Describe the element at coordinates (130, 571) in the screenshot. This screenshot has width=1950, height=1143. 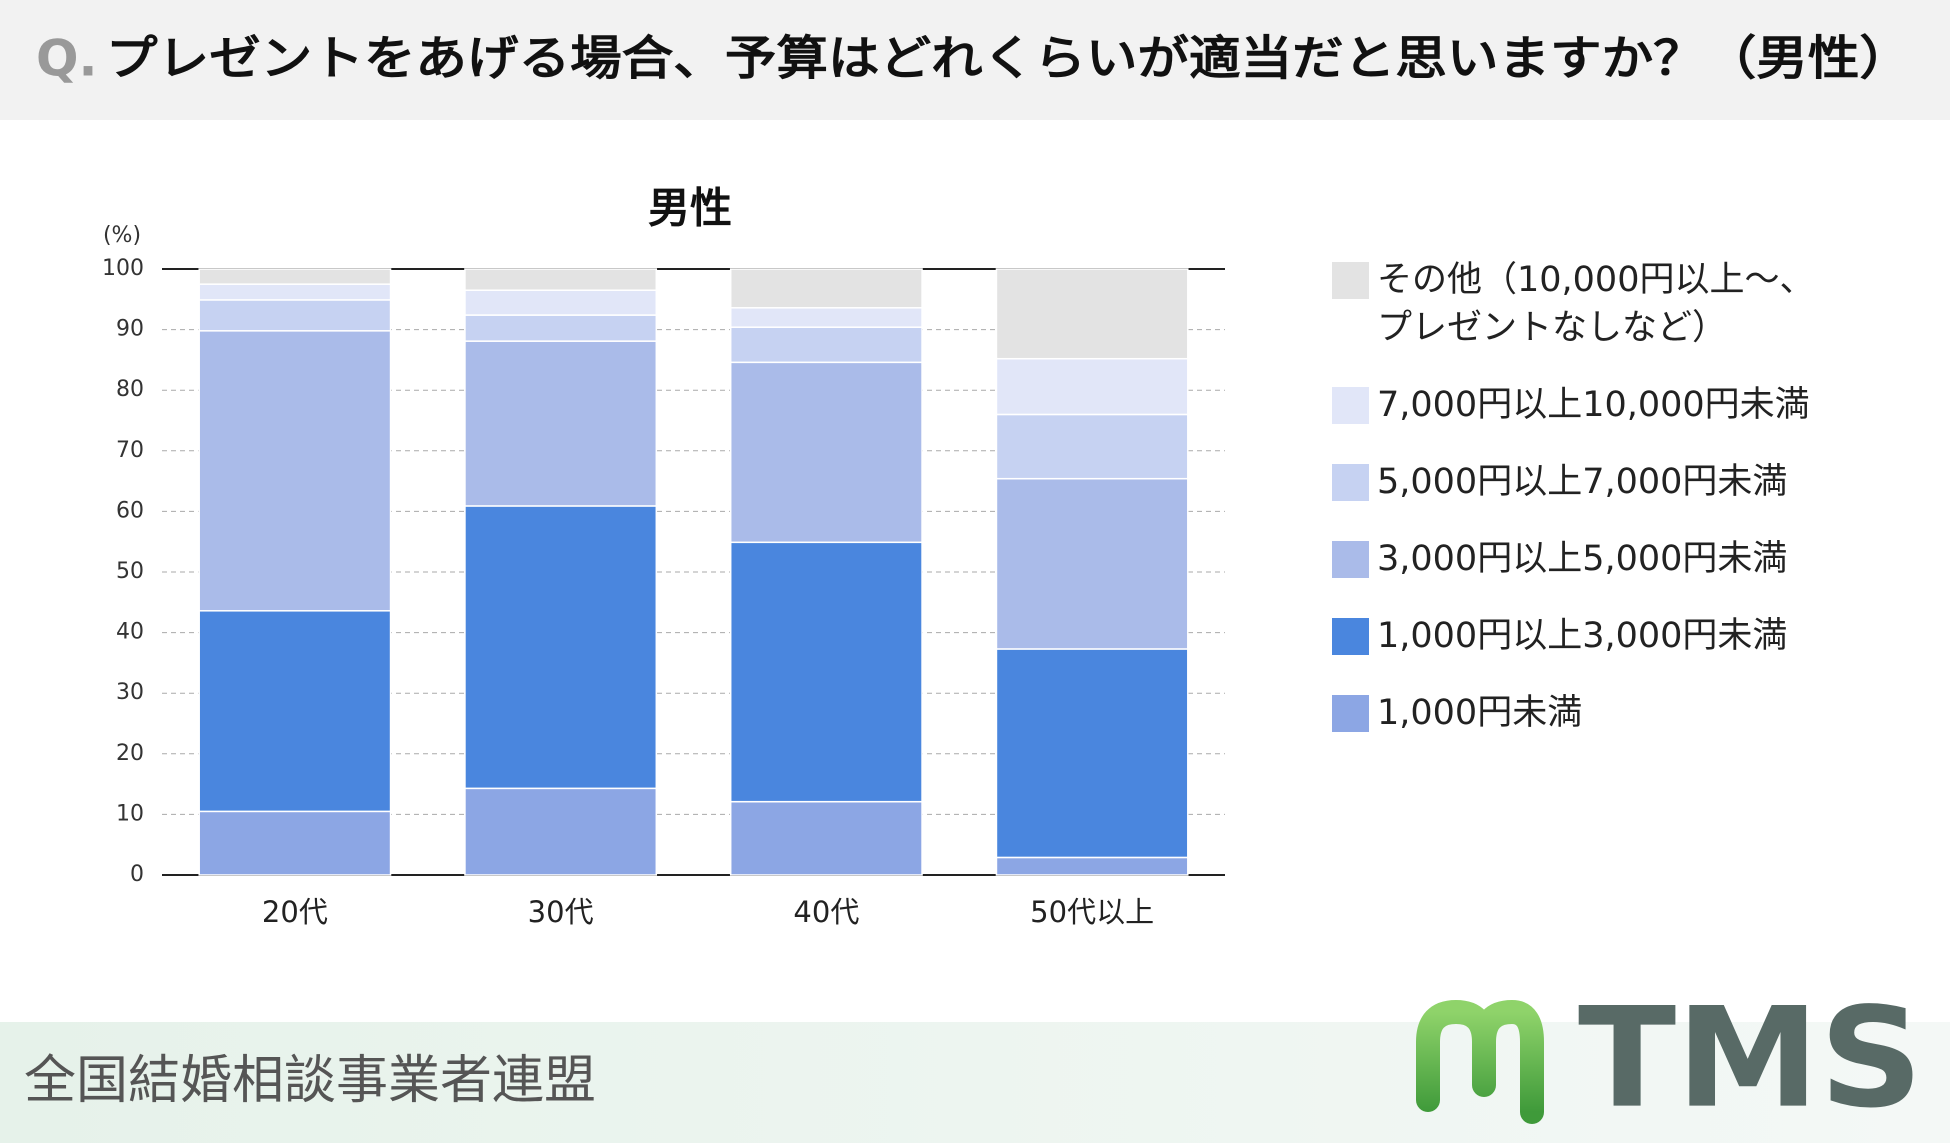
I see `y-tick-label: 50` at that location.